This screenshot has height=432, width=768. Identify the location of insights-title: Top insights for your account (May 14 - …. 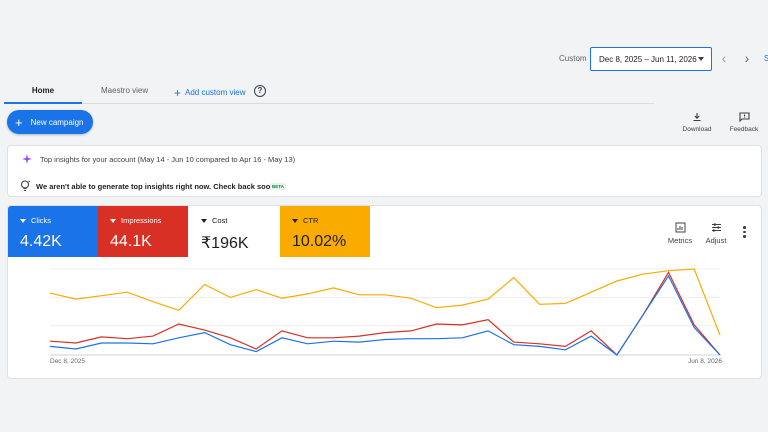
(168, 159).